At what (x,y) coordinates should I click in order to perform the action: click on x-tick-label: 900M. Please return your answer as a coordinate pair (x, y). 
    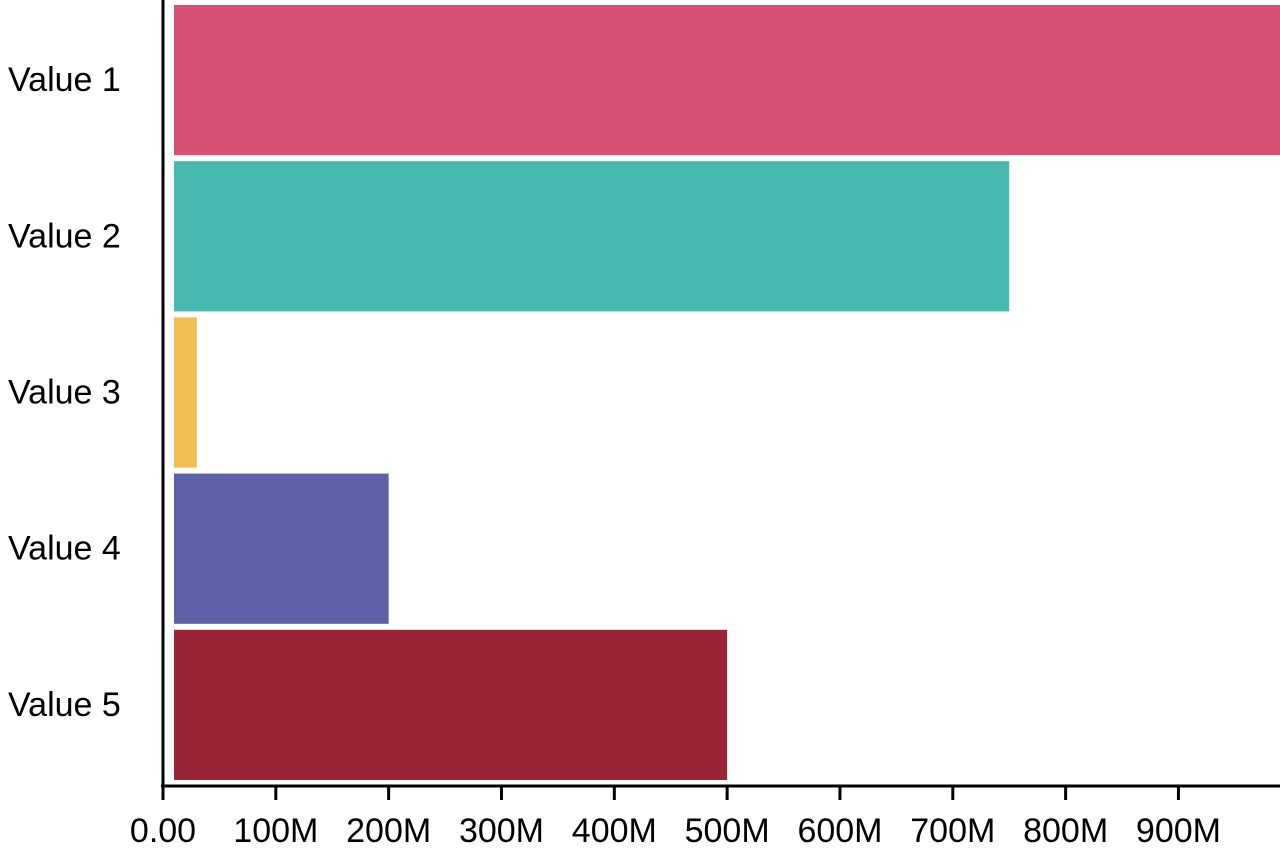
    Looking at the image, I should click on (1178, 831).